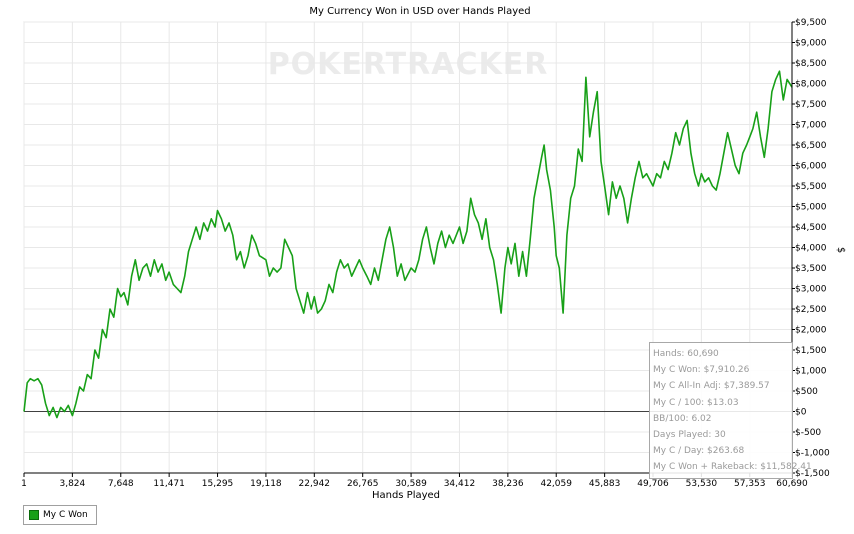  What do you see at coordinates (811, 146) in the screenshot?
I see `y-tick-label-6: $6,500` at bounding box center [811, 146].